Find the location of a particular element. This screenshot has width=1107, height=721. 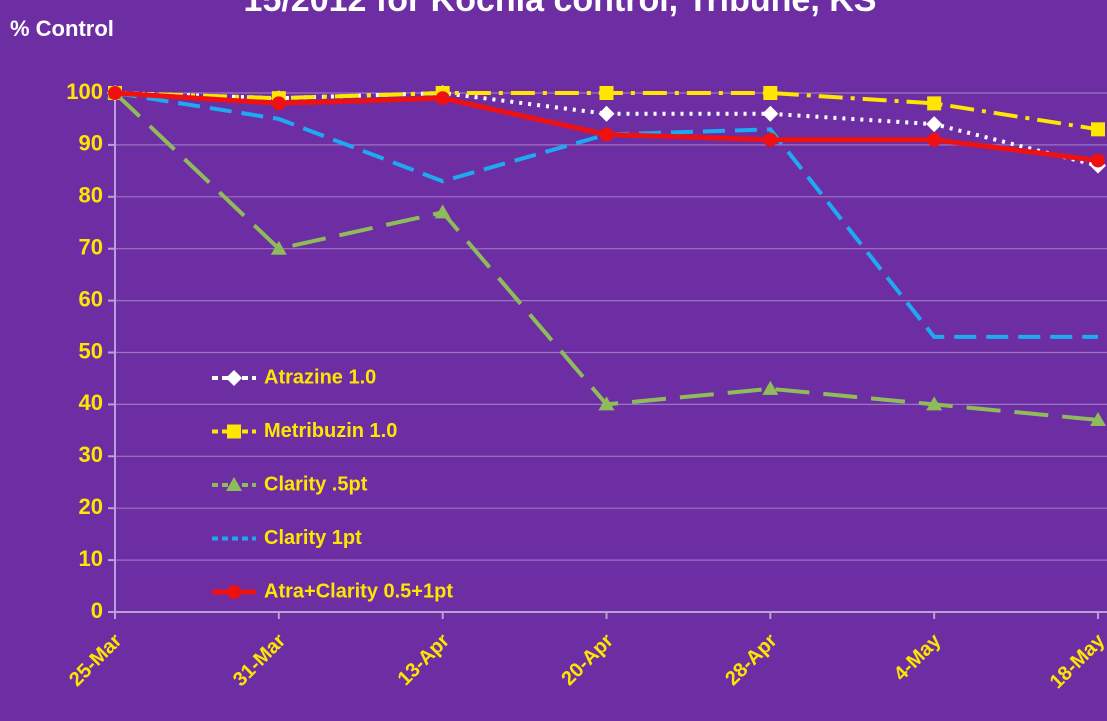

y-tick-label: 90 is located at coordinates (91, 143).